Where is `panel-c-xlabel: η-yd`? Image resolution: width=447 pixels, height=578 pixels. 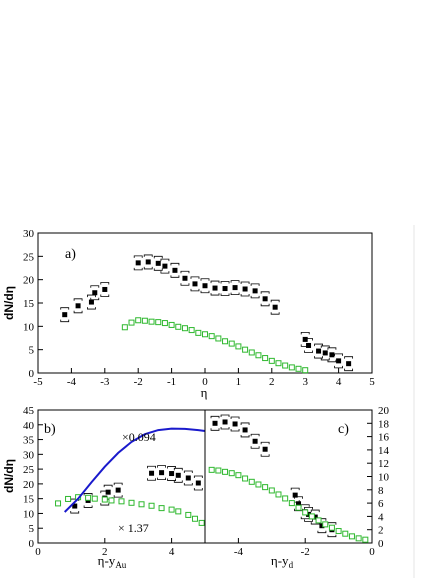
panel-c-xlabel: η-yd is located at coordinates (282, 561).